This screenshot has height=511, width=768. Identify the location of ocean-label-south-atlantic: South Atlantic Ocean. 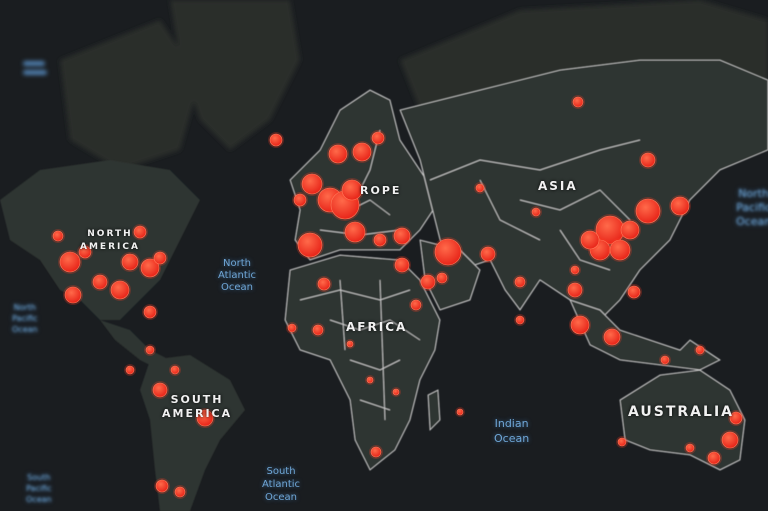
(281, 484).